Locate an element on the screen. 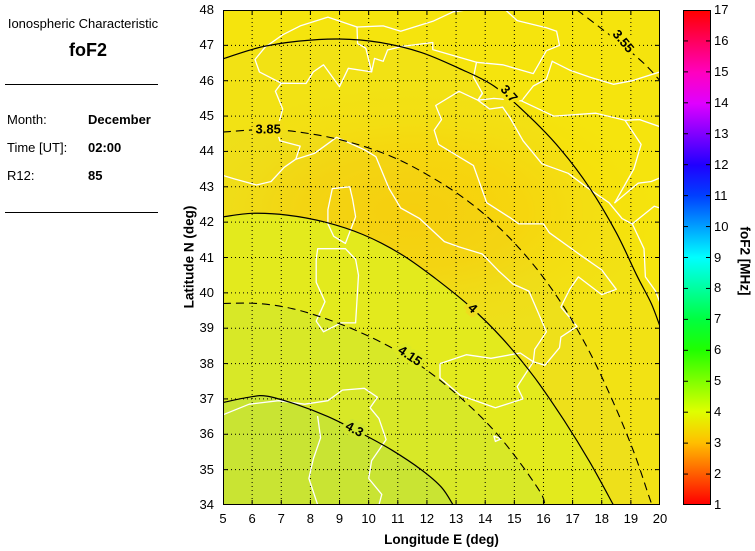 The width and height of the screenshot is (755, 551). contour-4.3 is located at coordinates (338, 450).